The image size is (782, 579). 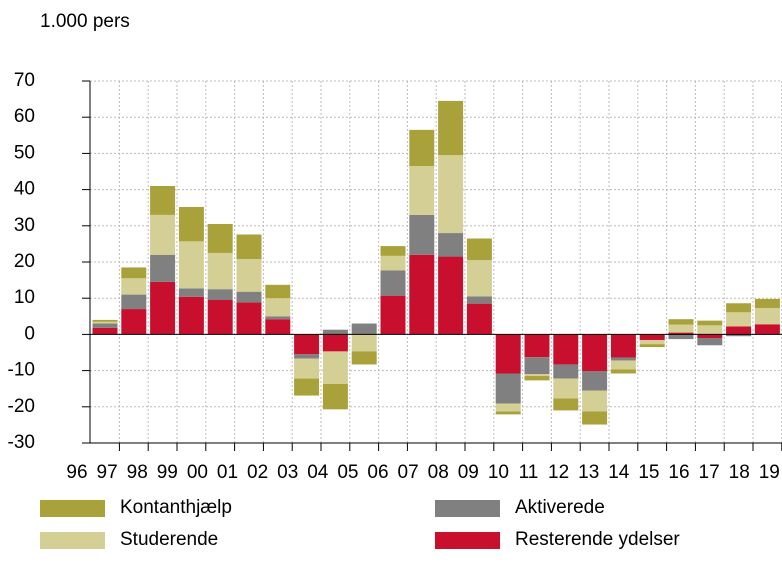 What do you see at coordinates (468, 472) in the screenshot?
I see `x-tick-label: 09` at bounding box center [468, 472].